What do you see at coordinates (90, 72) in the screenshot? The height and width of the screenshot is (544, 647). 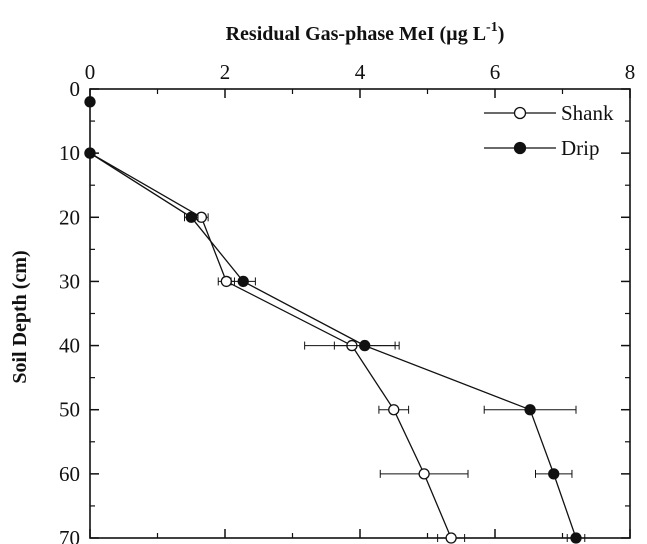 I see `x-tick-label: 0` at bounding box center [90, 72].